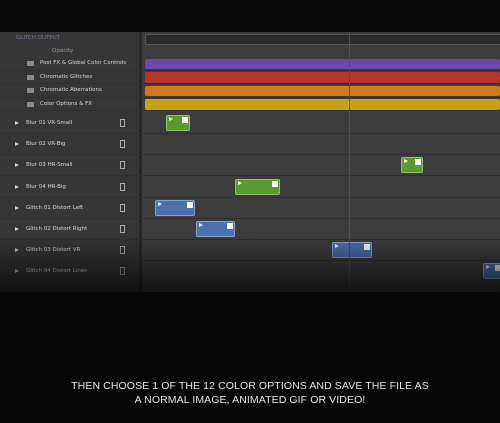  What do you see at coordinates (46, 144) in the screenshot?
I see `layer-label: Blur 02 VR-Big` at bounding box center [46, 144].